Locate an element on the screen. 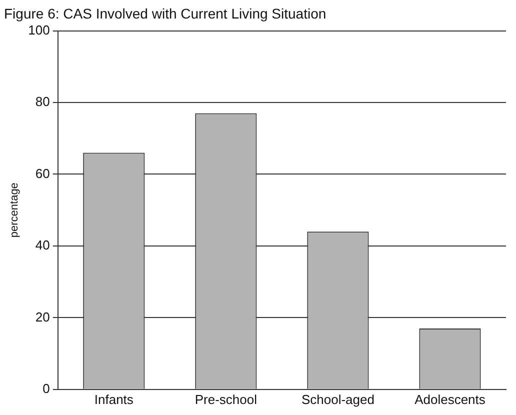  y-tick-label: 80 is located at coordinates (42, 102).